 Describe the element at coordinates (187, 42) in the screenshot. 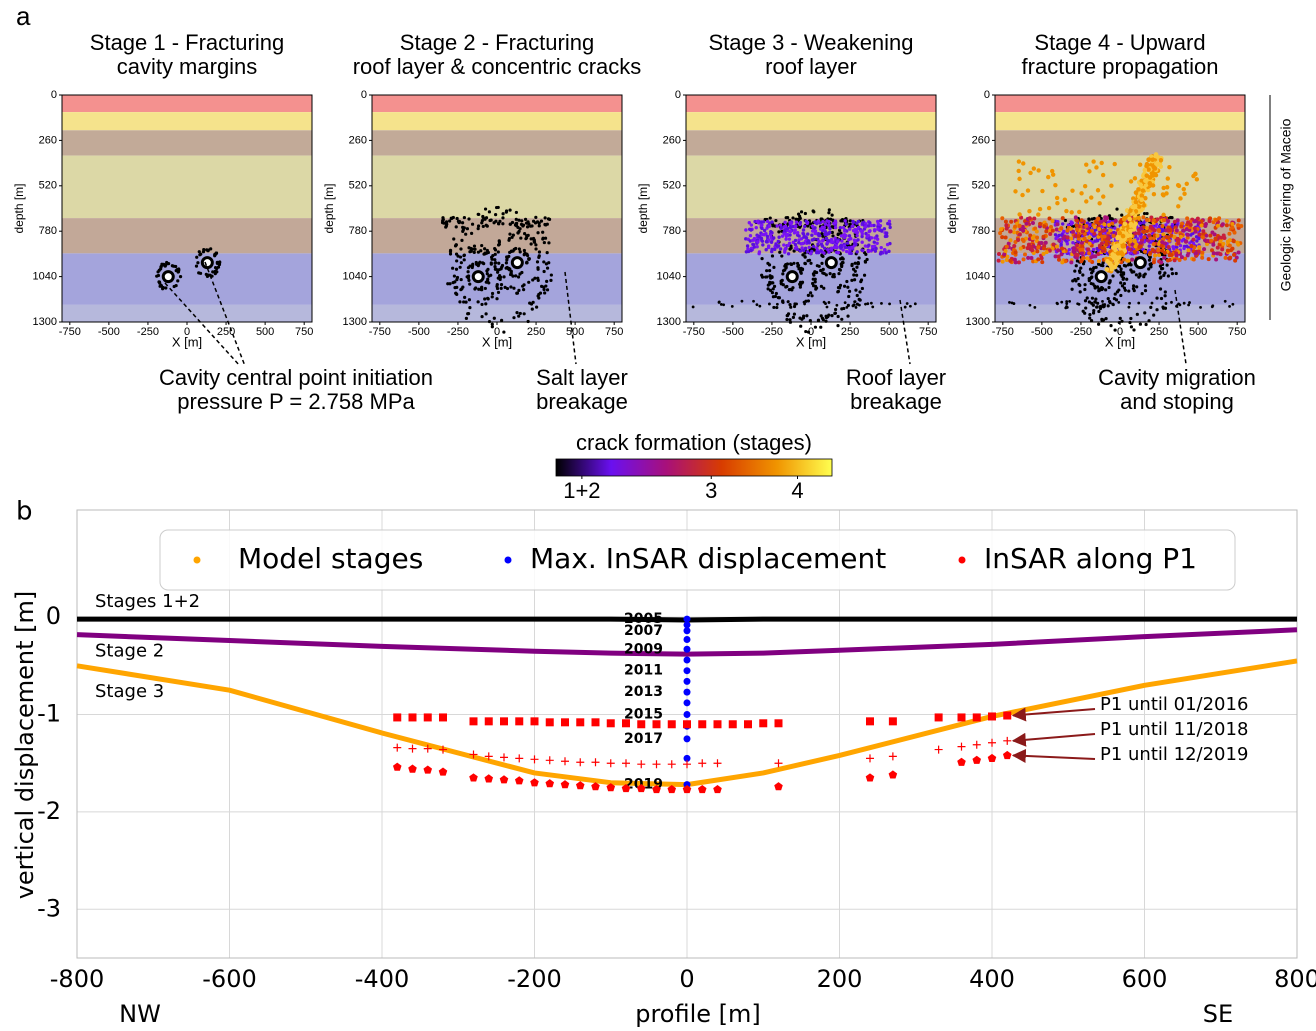

I see `section-title: Stage 1 - Fracturing` at that location.